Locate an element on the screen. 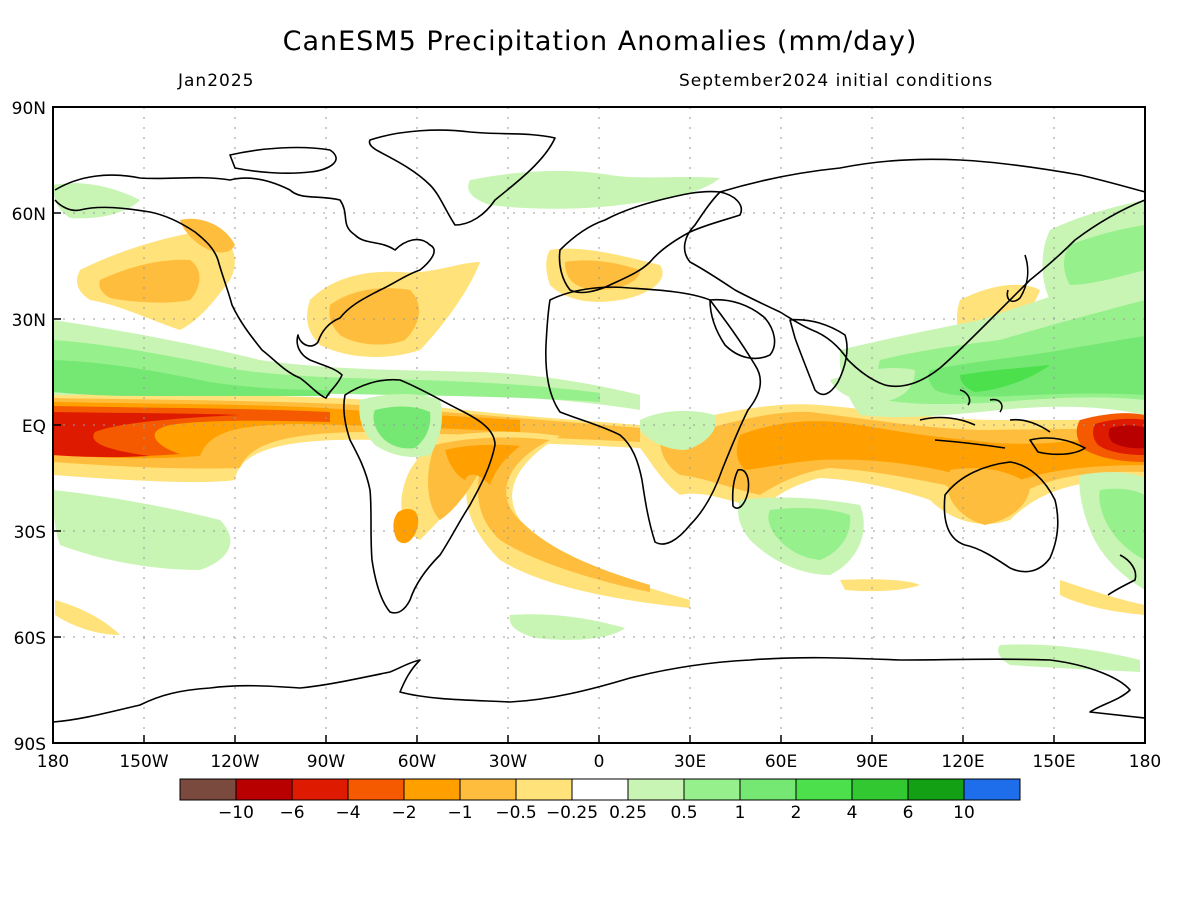 Image resolution: width=1200 pixels, height=900 pixels. anomaly-spacific-dry-light is located at coordinates (87, 617).